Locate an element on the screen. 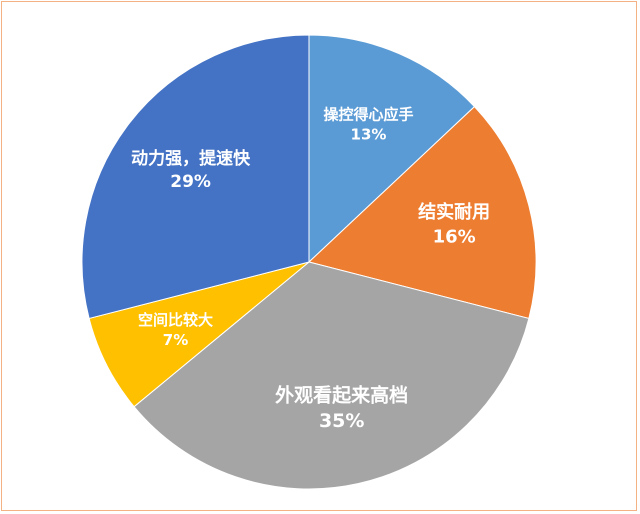 The image size is (640, 514). value-label: 7% is located at coordinates (175, 340).